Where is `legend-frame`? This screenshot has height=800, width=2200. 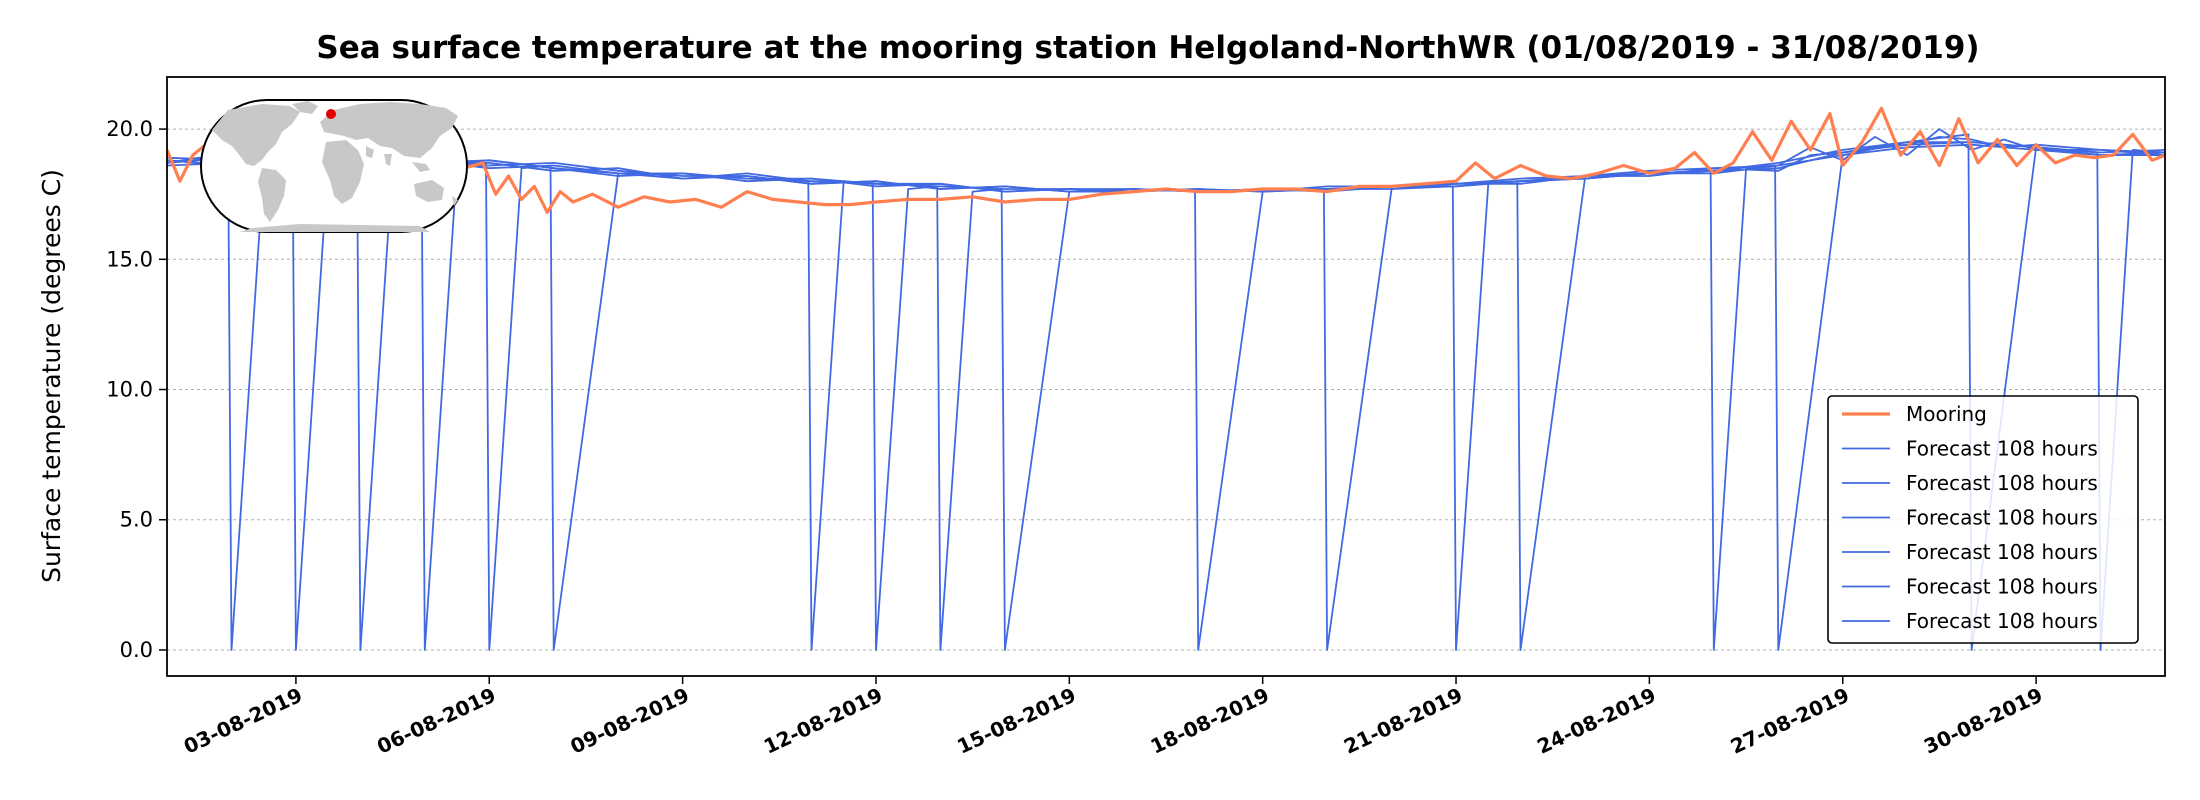
legend-frame is located at coordinates (1983, 519).